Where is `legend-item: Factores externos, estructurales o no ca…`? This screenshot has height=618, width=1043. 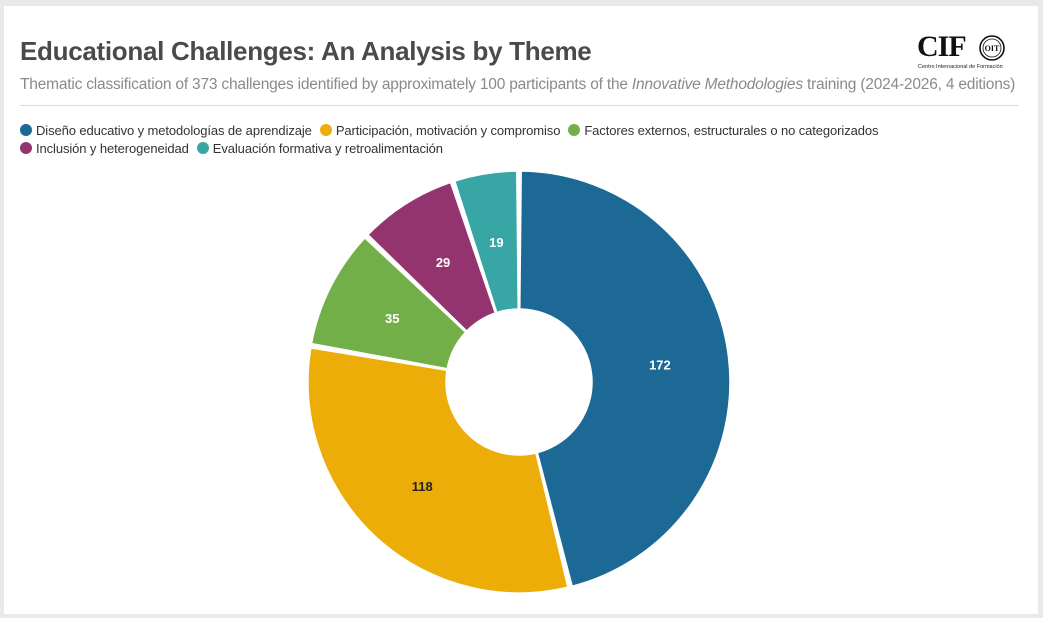 legend-item: Factores externos, estructurales o no ca… is located at coordinates (723, 130).